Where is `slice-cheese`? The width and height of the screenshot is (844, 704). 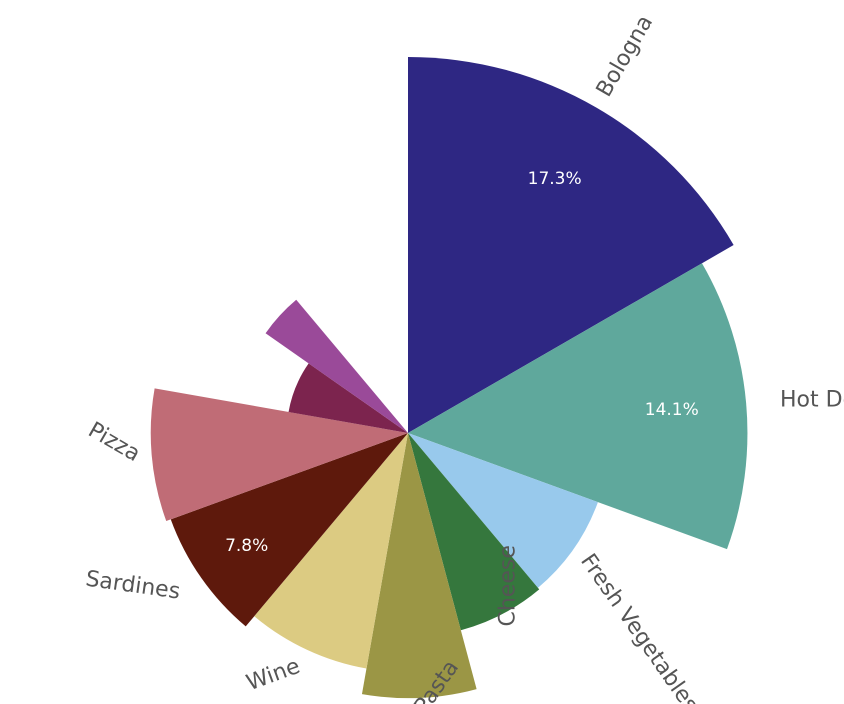
slice-cheese is located at coordinates (474, 532).